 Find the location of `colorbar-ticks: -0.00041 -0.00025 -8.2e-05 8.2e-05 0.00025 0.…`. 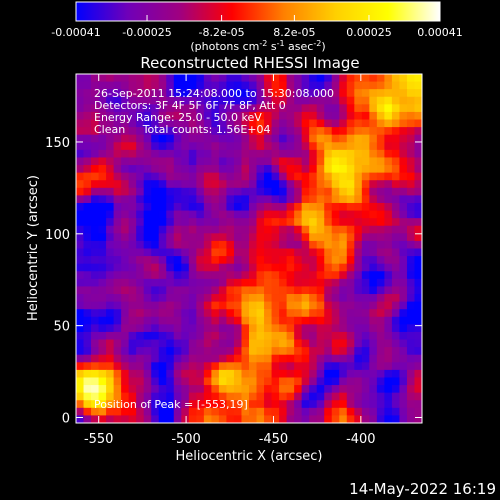

colorbar-ticks: -0.00041 -0.00025 -8.2e-05 8.2e-05 0.00025 0.… is located at coordinates (257, 27).